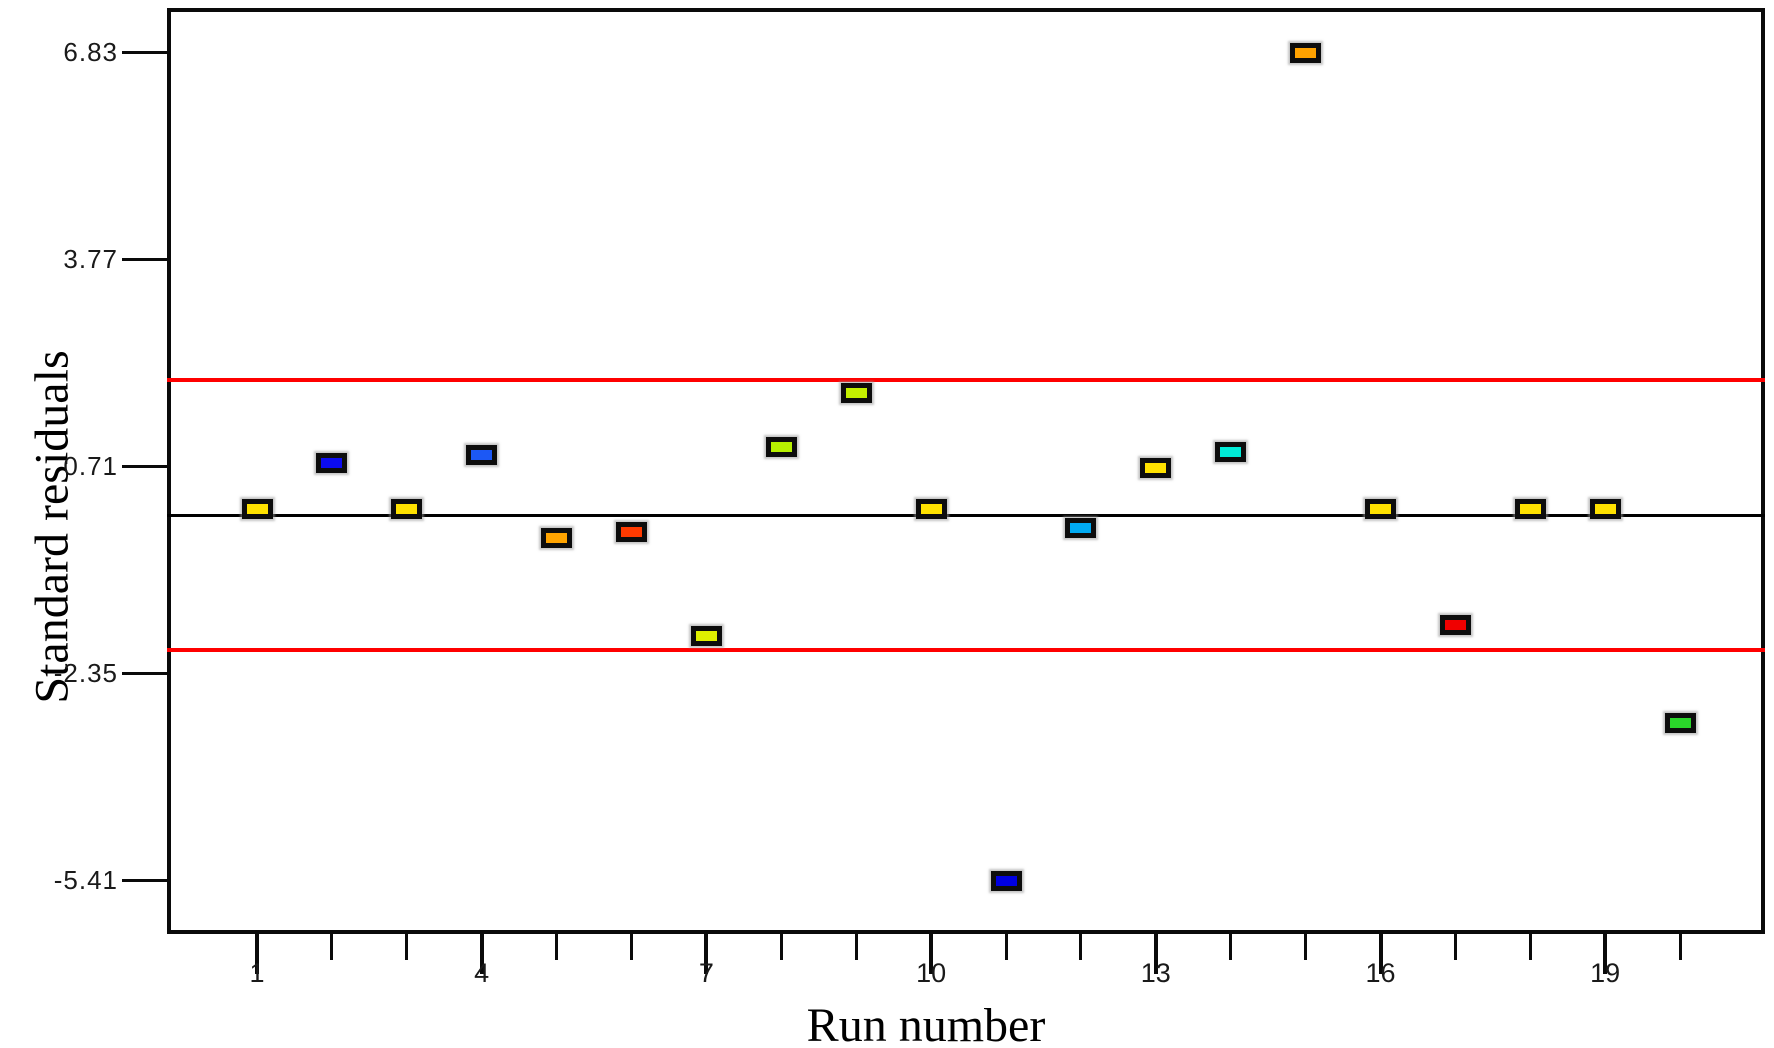 The width and height of the screenshot is (1774, 1048). Describe the element at coordinates (52, 527) in the screenshot. I see `y-axis-title: Standard residuals` at that location.